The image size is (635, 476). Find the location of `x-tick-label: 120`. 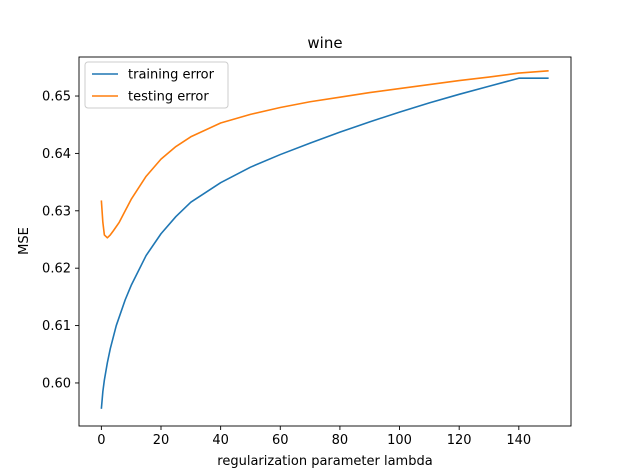

x-tick-label: 120 is located at coordinates (459, 440).